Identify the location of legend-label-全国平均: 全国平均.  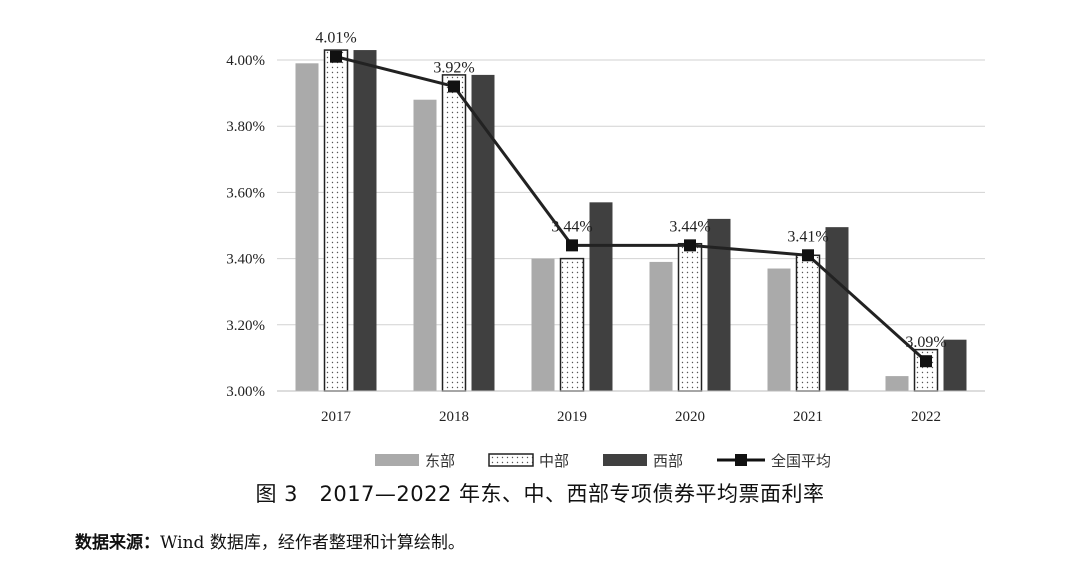
(801, 461).